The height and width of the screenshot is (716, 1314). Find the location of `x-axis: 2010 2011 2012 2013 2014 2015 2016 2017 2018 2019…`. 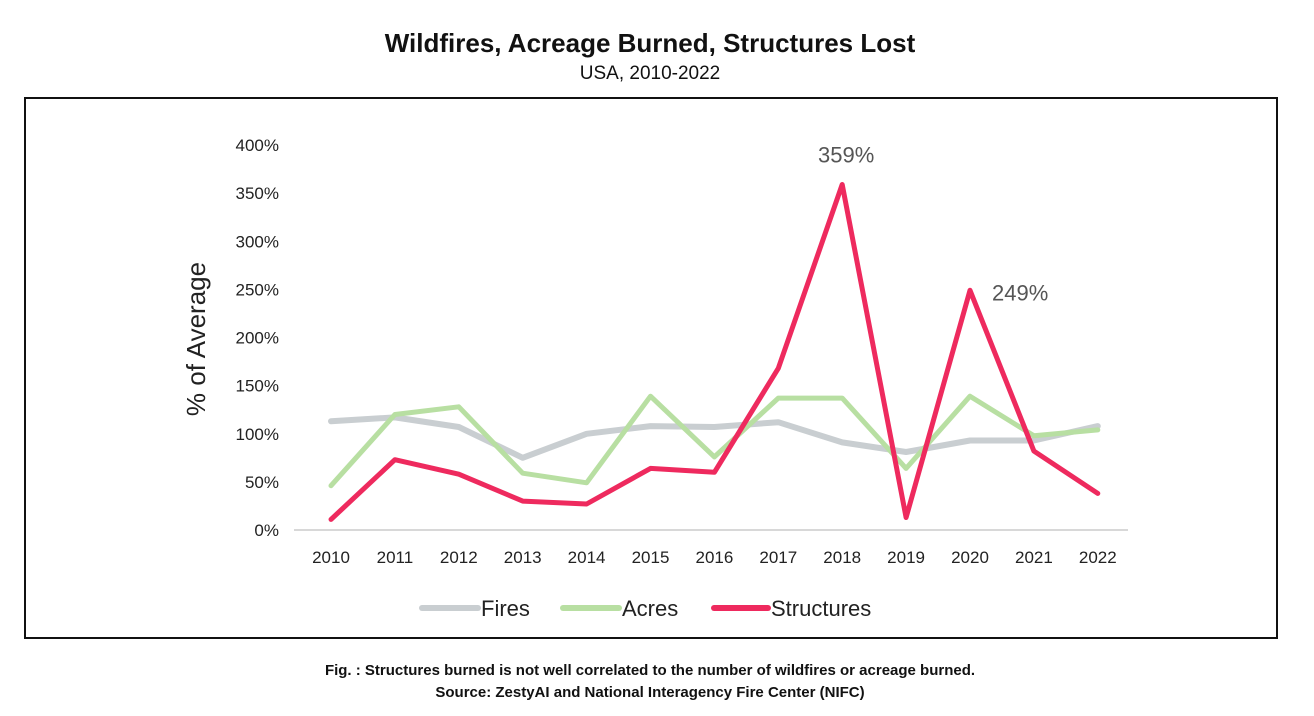

x-axis: 2010 2011 2012 2013 2014 2015 2016 2017 2018 2019… is located at coordinates (714, 557).